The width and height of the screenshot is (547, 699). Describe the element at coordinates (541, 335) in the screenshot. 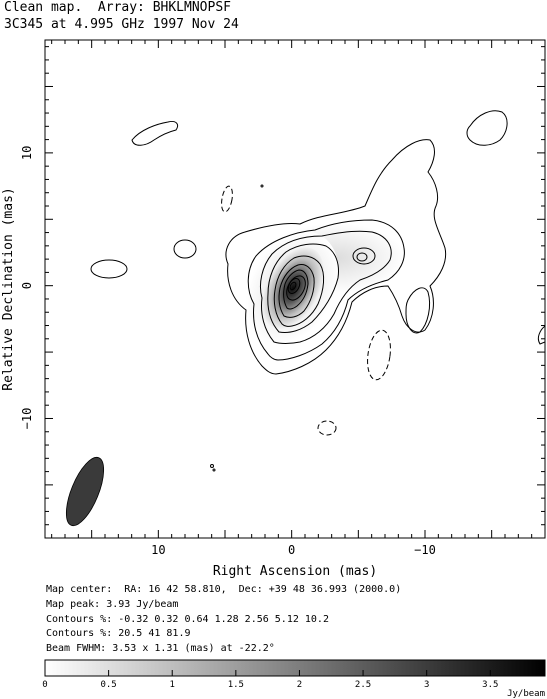

I see `contour-edge-e` at that location.